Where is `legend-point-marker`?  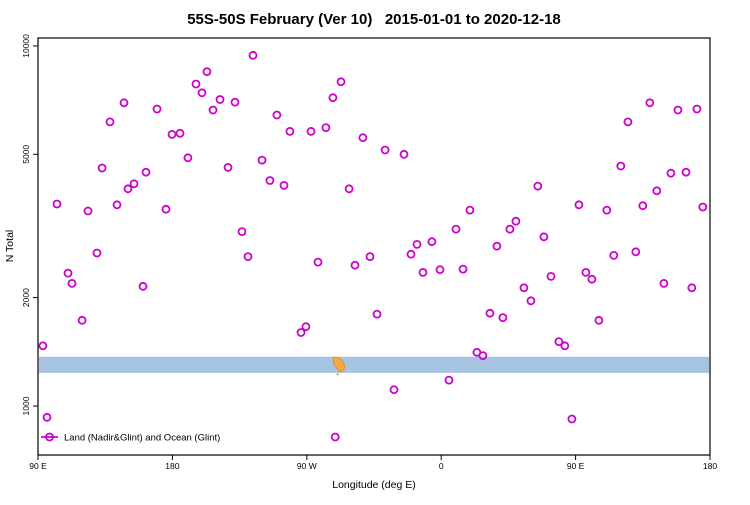
legend-point-marker is located at coordinates (49, 437).